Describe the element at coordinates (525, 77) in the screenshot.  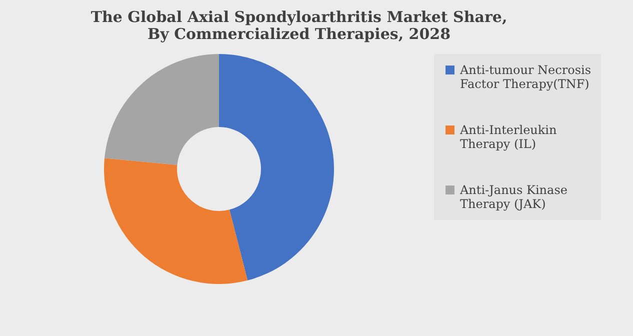
I see `legend-label: Anti-tumour Necrosis Factor Therapy(TNF)` at that location.